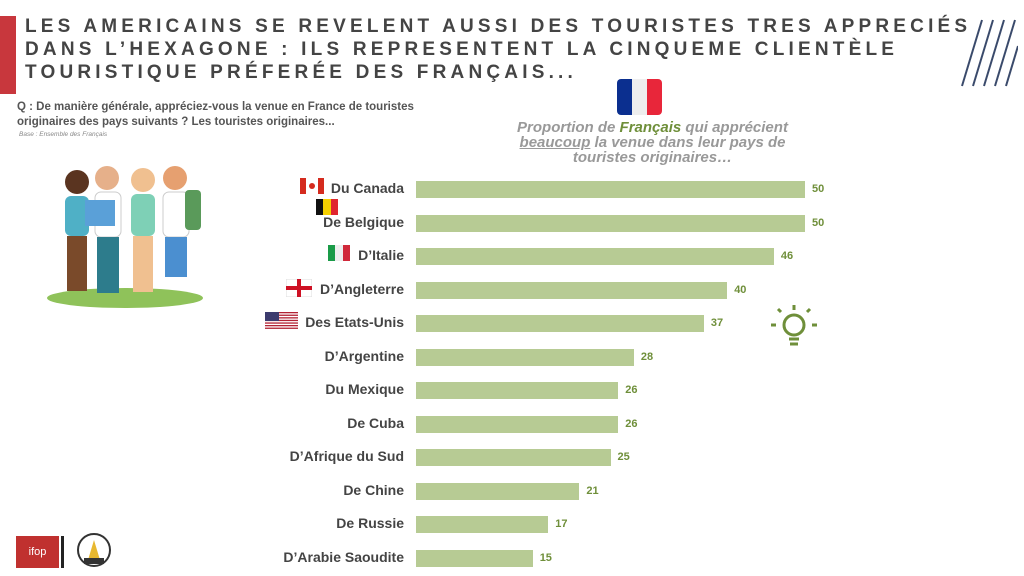 This screenshot has height=576, width=1024. What do you see at coordinates (327, 209) in the screenshot?
I see `belgium-flag-icon` at bounding box center [327, 209].